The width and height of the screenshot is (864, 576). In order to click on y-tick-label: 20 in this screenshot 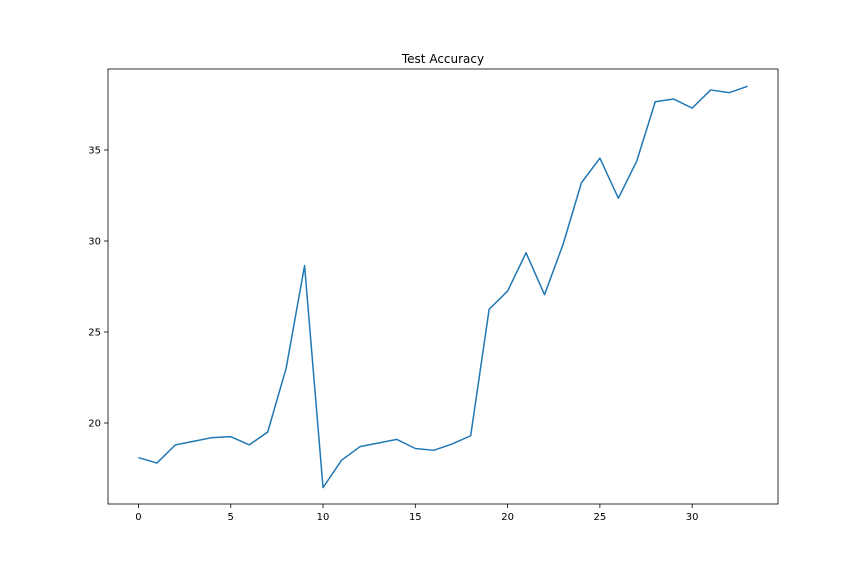, I will do `click(94, 424)`.